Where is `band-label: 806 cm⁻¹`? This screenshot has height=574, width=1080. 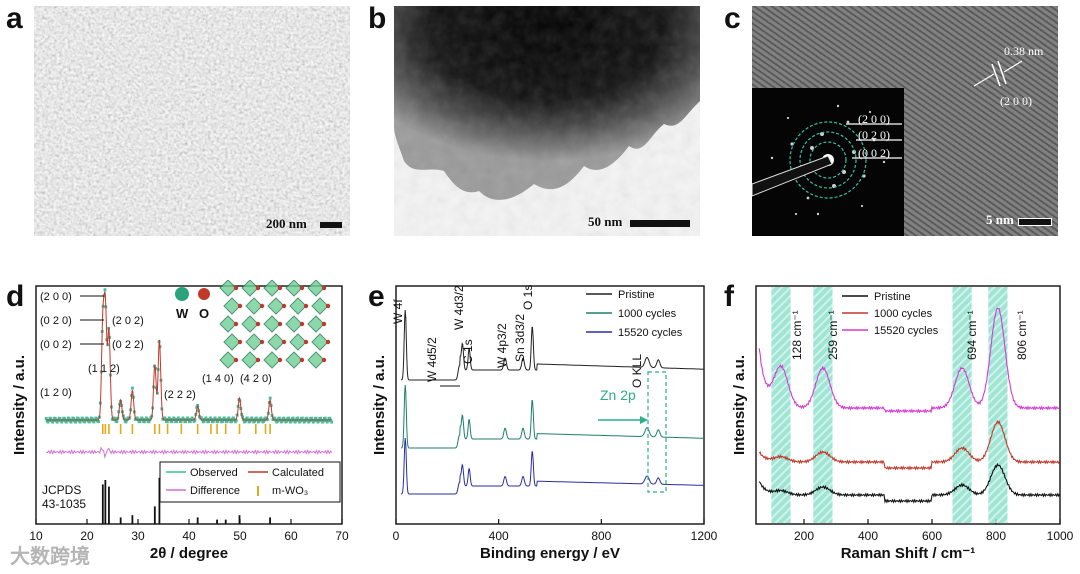 band-label: 806 cm⁻¹ is located at coordinates (1022, 335).